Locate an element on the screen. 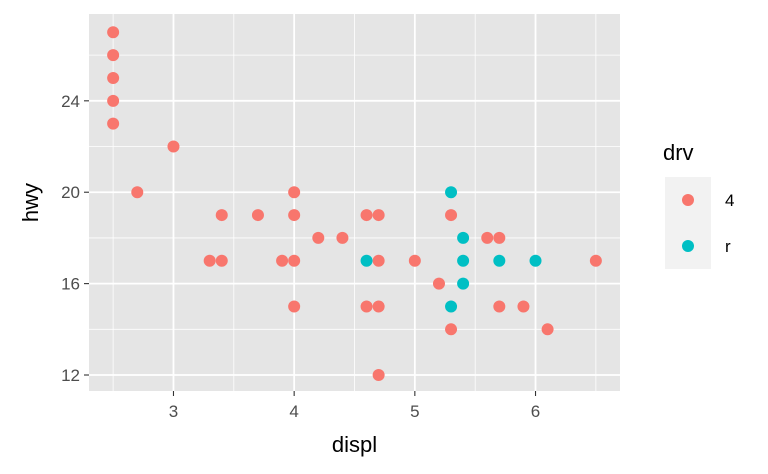  x-axis-title: displ is located at coordinates (354, 444).